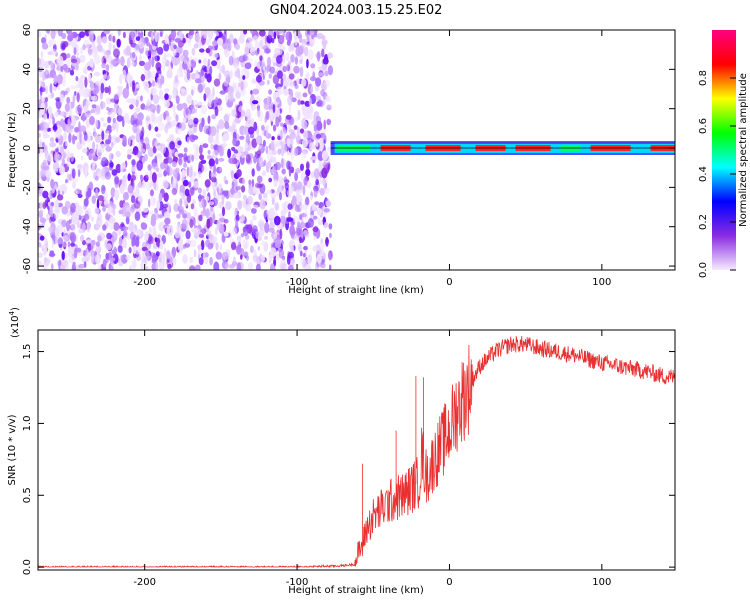 The width and height of the screenshot is (750, 600). What do you see at coordinates (724, 150) in the screenshot?
I see `colorbar-scale` at bounding box center [724, 150].